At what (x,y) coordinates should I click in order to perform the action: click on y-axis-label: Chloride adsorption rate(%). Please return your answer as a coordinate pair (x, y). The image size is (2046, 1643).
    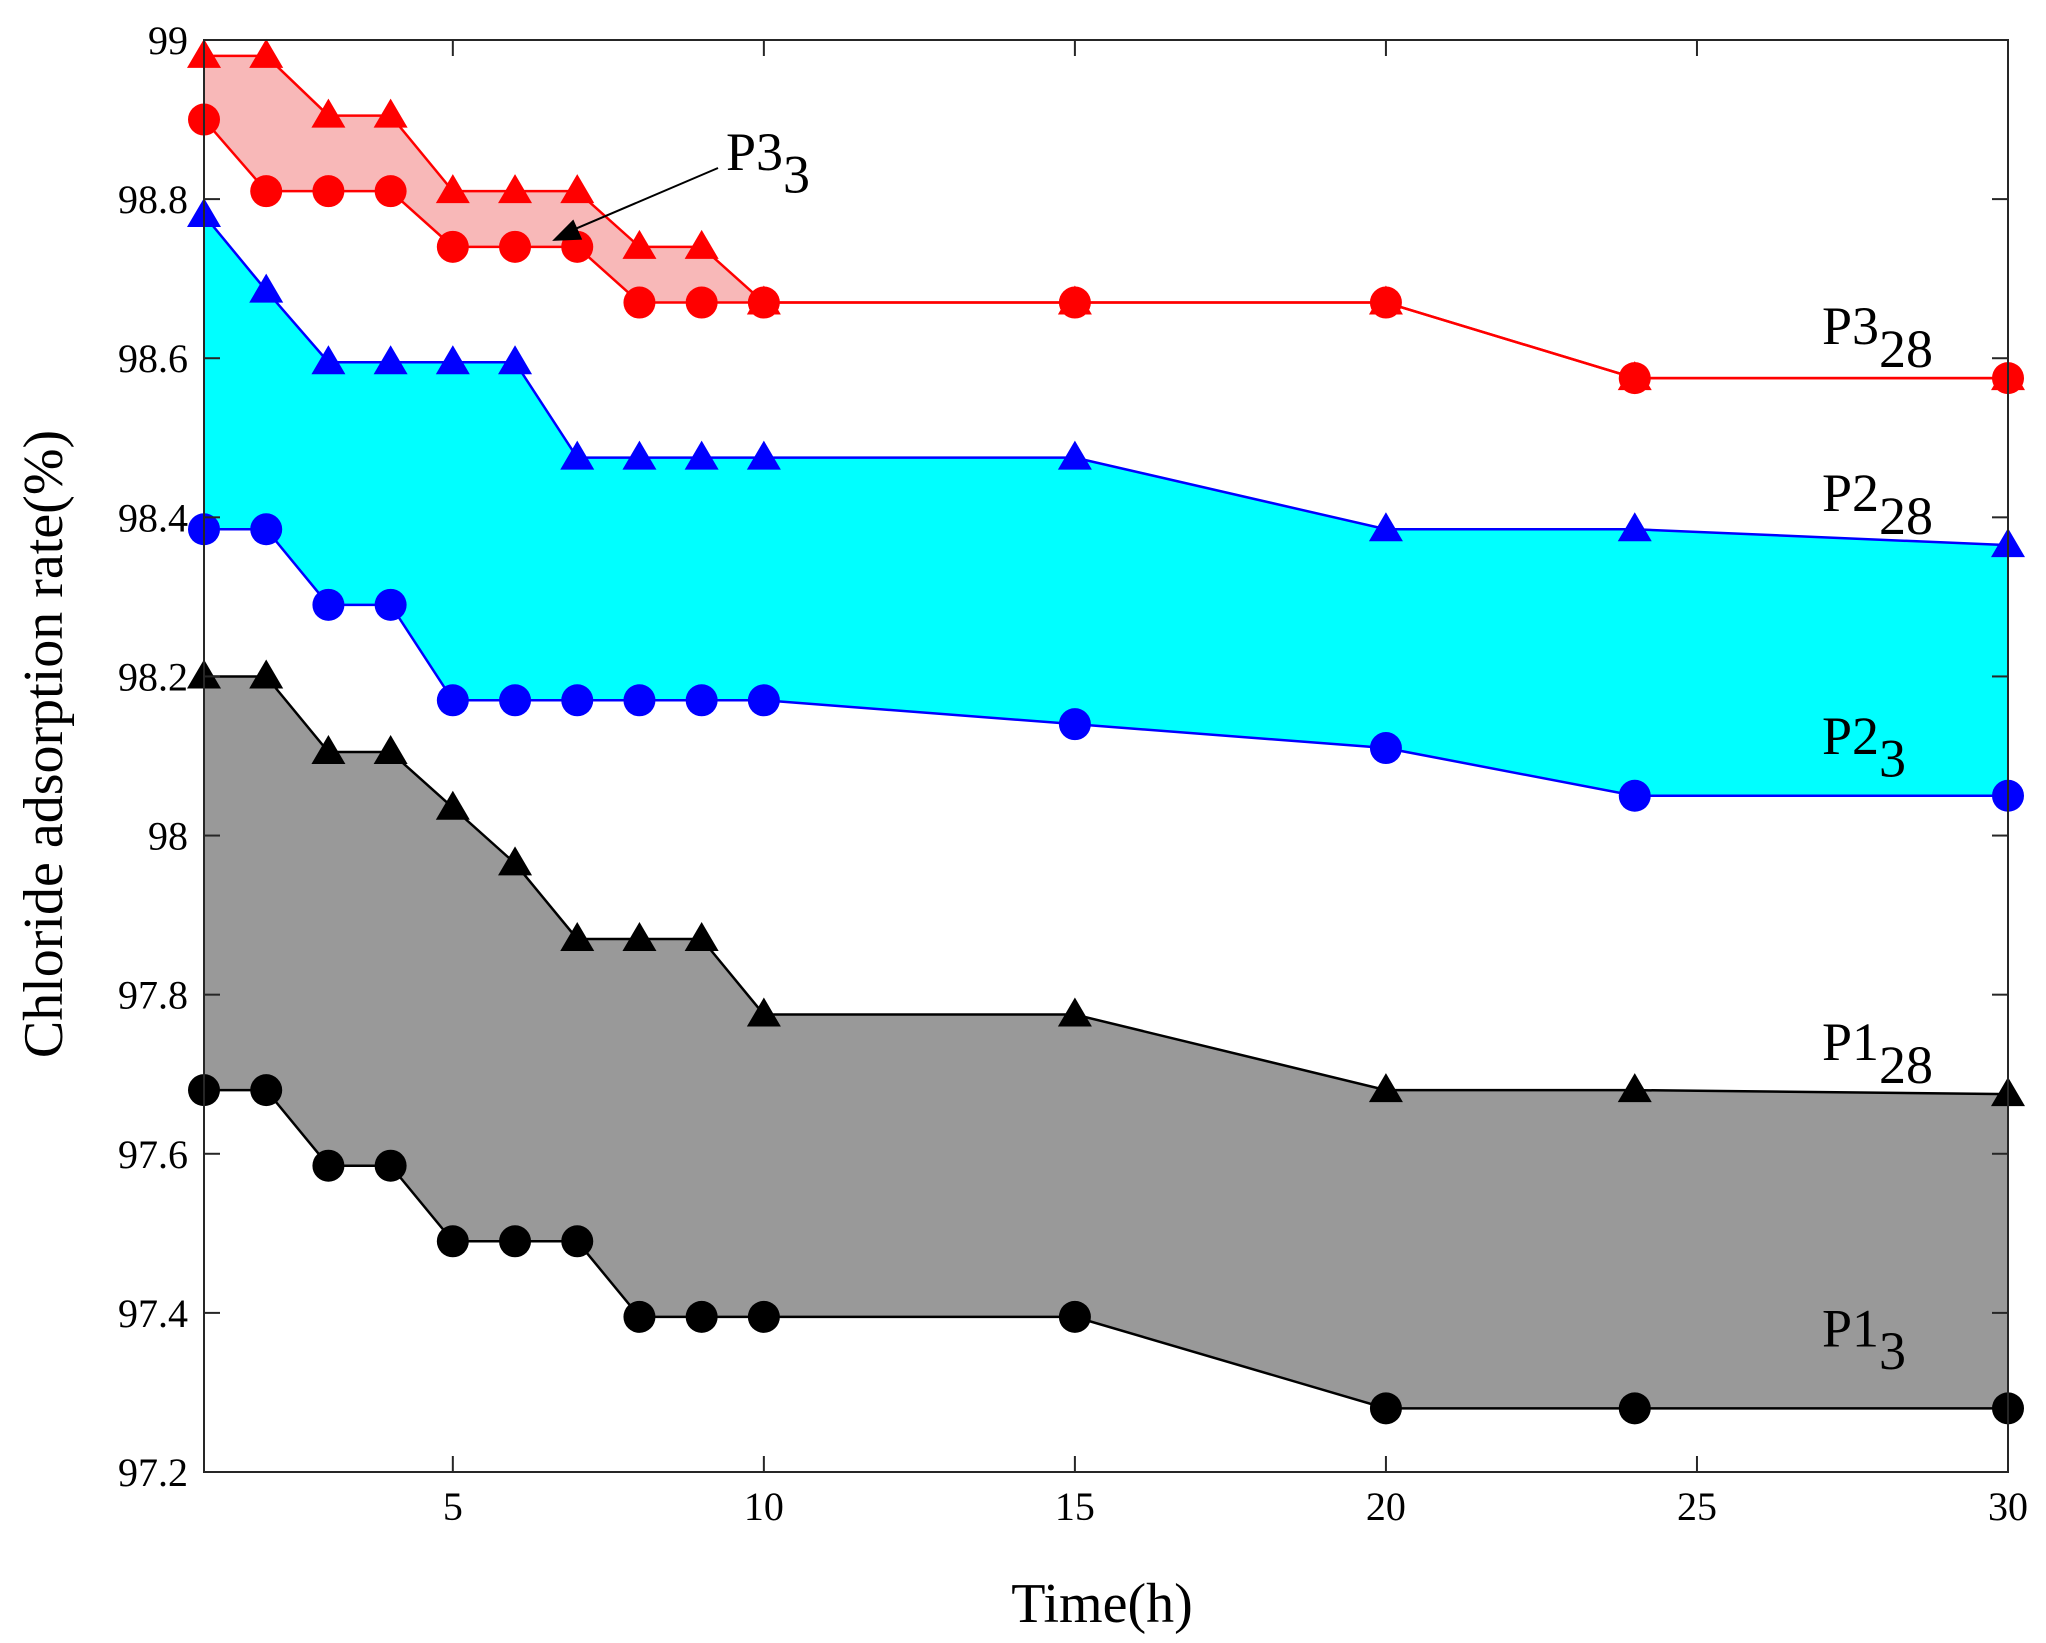
    Looking at the image, I should click on (44, 744).